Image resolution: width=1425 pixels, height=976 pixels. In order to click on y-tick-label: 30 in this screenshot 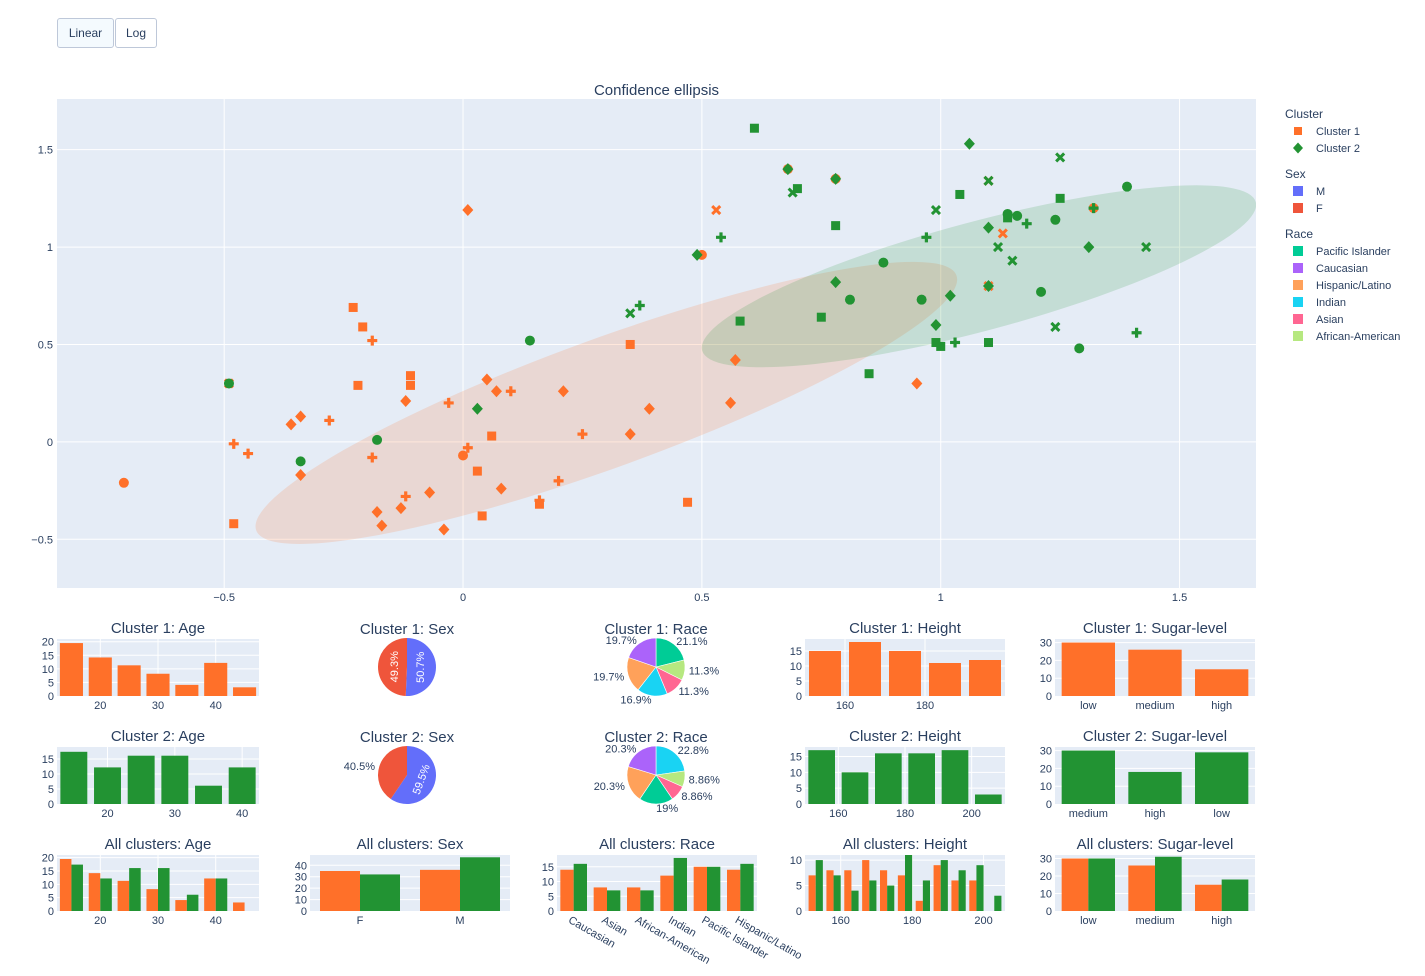, I will do `click(1046, 752)`.